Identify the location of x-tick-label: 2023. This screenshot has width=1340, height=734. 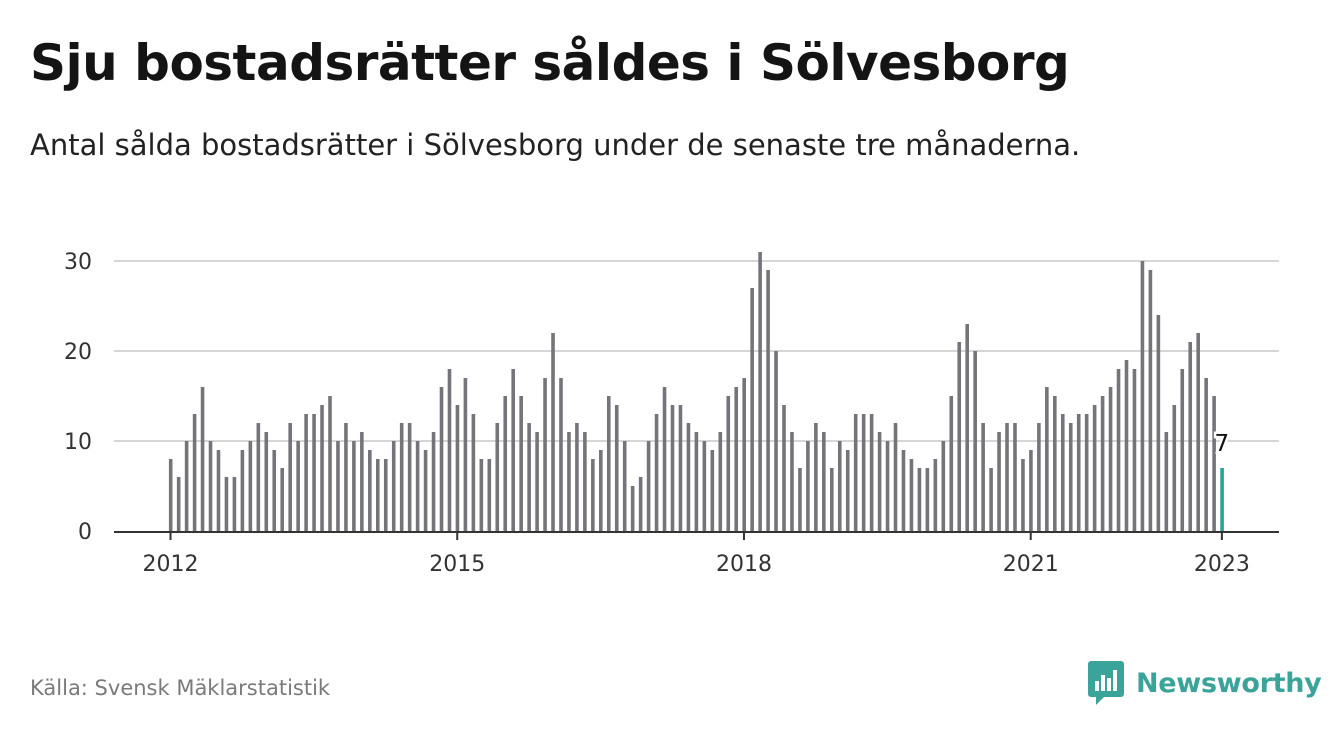
(1222, 564).